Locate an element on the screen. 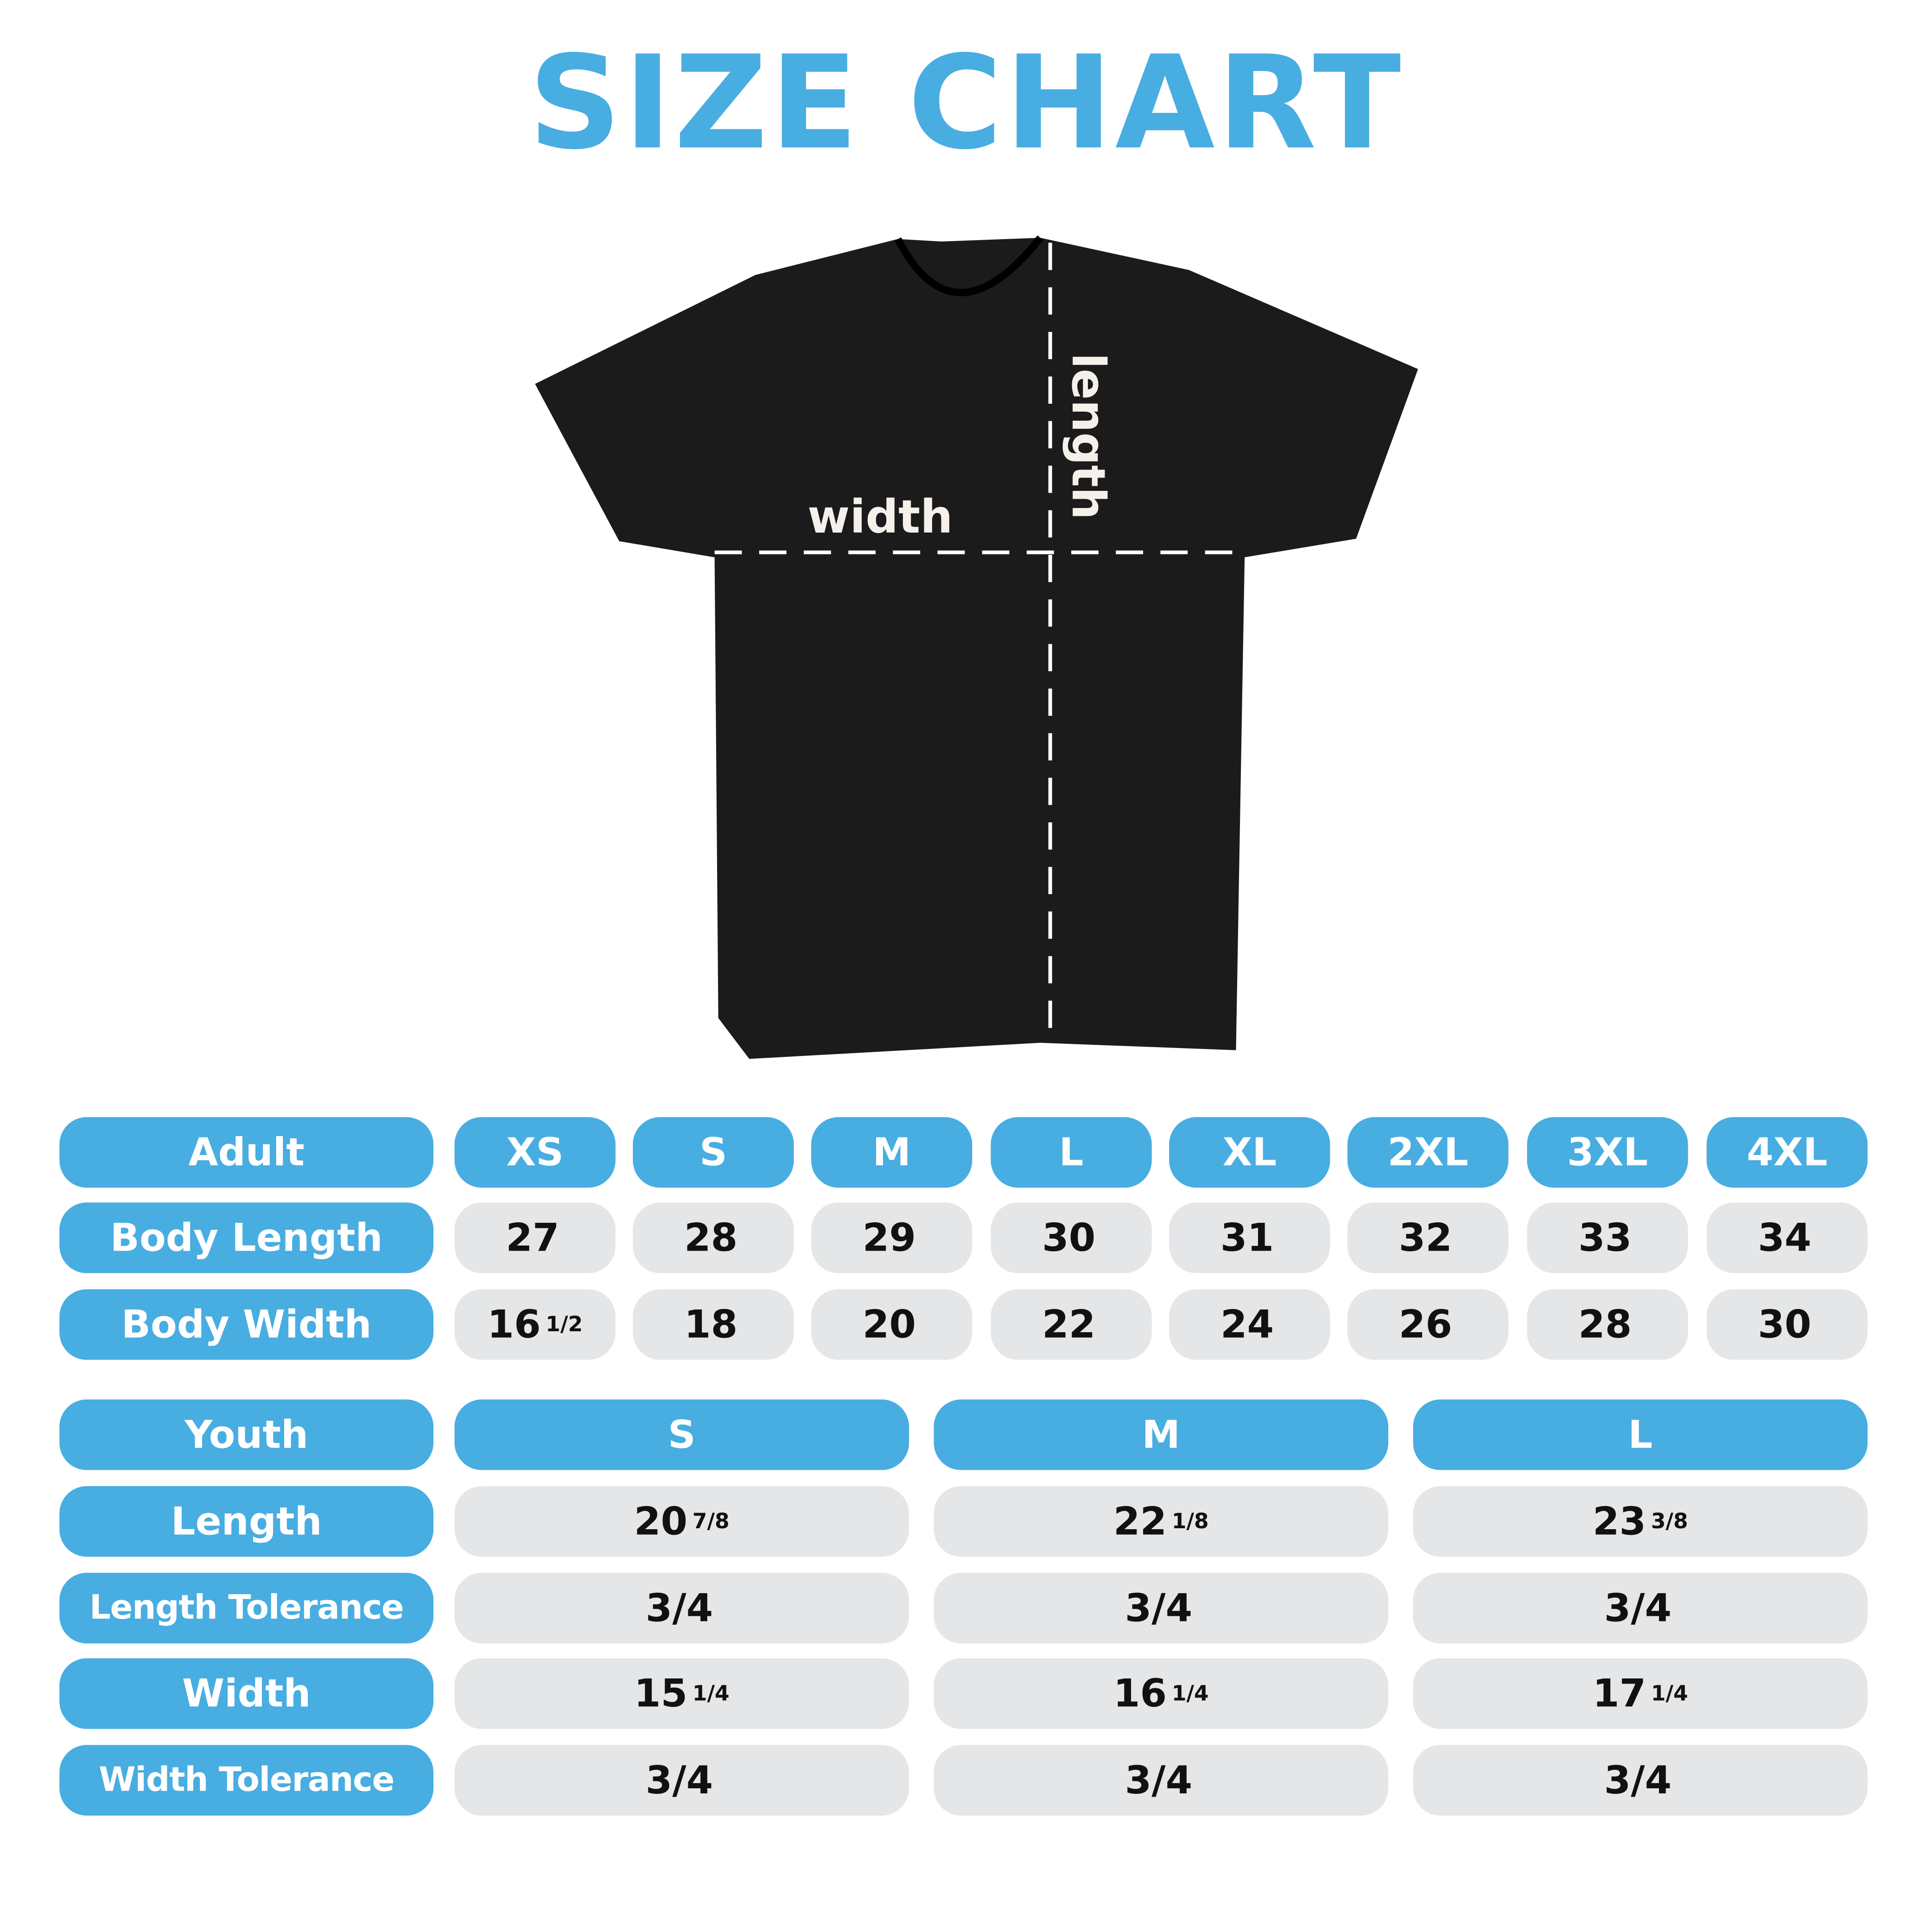 The height and width of the screenshot is (1932, 1932). size-label: 2XL is located at coordinates (1427, 1152).